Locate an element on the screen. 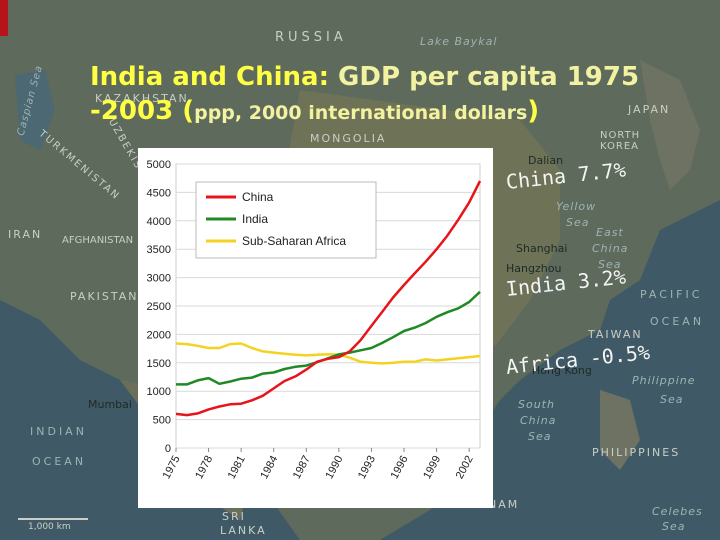  map-label-lake-baykal: Lake Baykal is located at coordinates (459, 41).